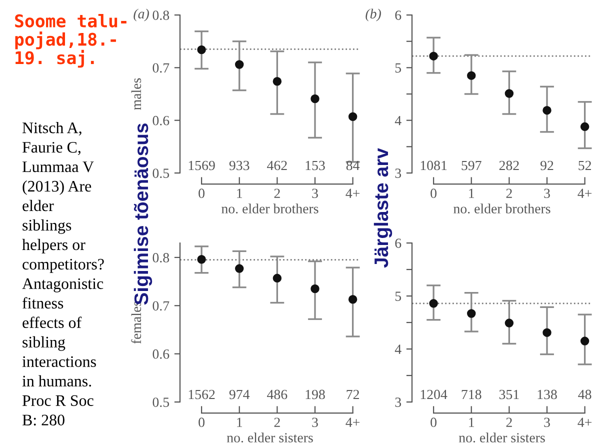 Image resolution: width=600 pixels, height=446 pixels. What do you see at coordinates (63, 274) in the screenshot?
I see `text: Nitsch A, Faurie C, Lummaa V (2013) Are elder siblings helpers or competitors? Antagonistic fitness effects of sibling interactions in humans. Proc R Soc B: 280` at bounding box center [63, 274].